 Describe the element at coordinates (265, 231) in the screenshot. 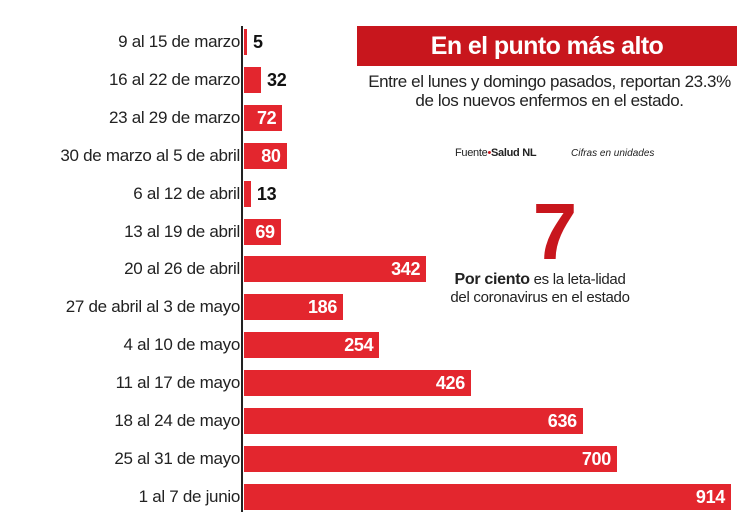

I see `data-label: 69` at that location.